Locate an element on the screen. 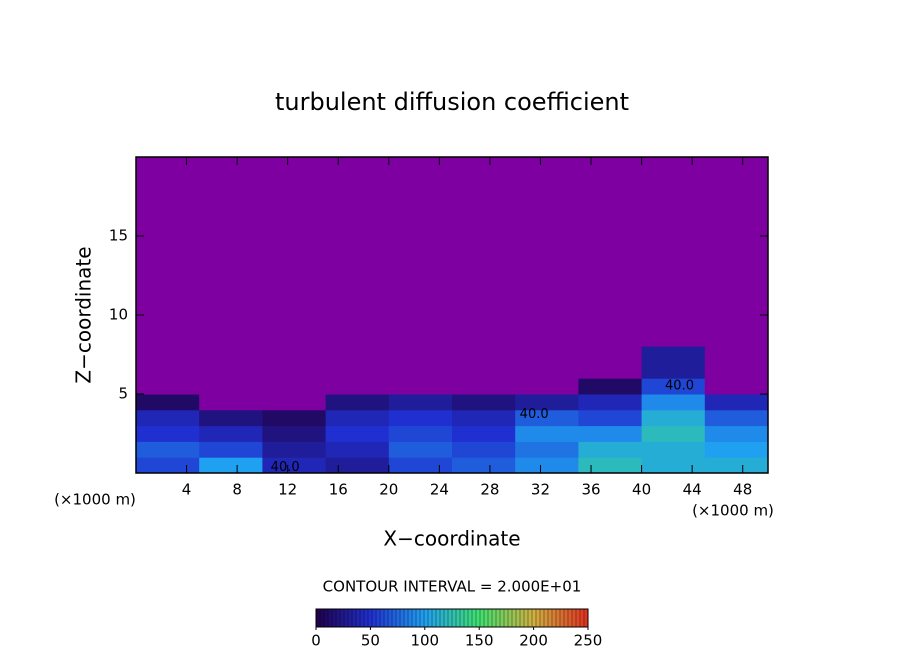 The image size is (904, 654). x-tick-label: 16 is located at coordinates (338, 490).